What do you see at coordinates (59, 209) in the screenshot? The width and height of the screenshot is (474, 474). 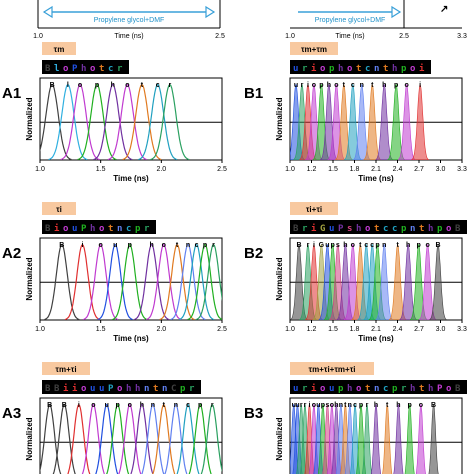 I see `condition-text: τi` at bounding box center [59, 209].